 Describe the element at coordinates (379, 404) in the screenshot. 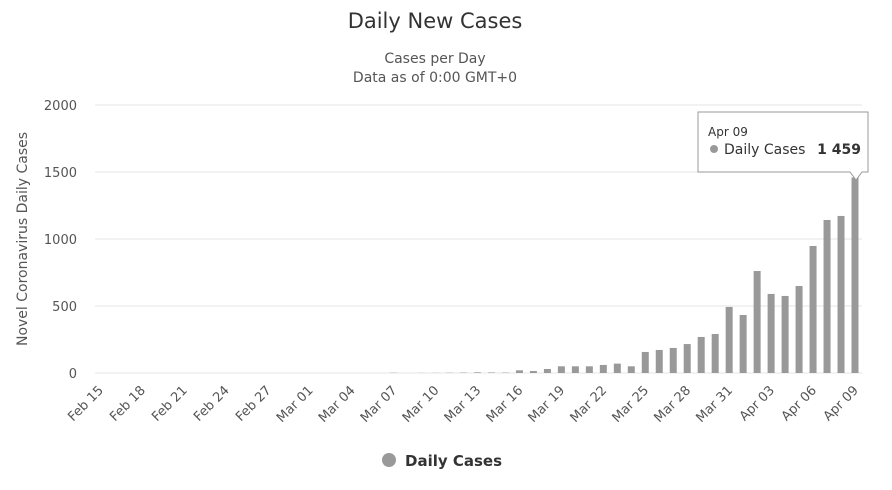

I see `x-tick-label: Mar 07` at that location.